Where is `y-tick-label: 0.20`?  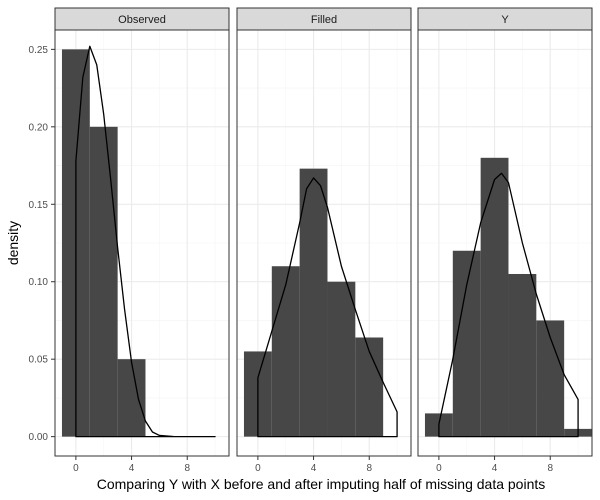 y-tick-label: 0.20 is located at coordinates (39, 127).